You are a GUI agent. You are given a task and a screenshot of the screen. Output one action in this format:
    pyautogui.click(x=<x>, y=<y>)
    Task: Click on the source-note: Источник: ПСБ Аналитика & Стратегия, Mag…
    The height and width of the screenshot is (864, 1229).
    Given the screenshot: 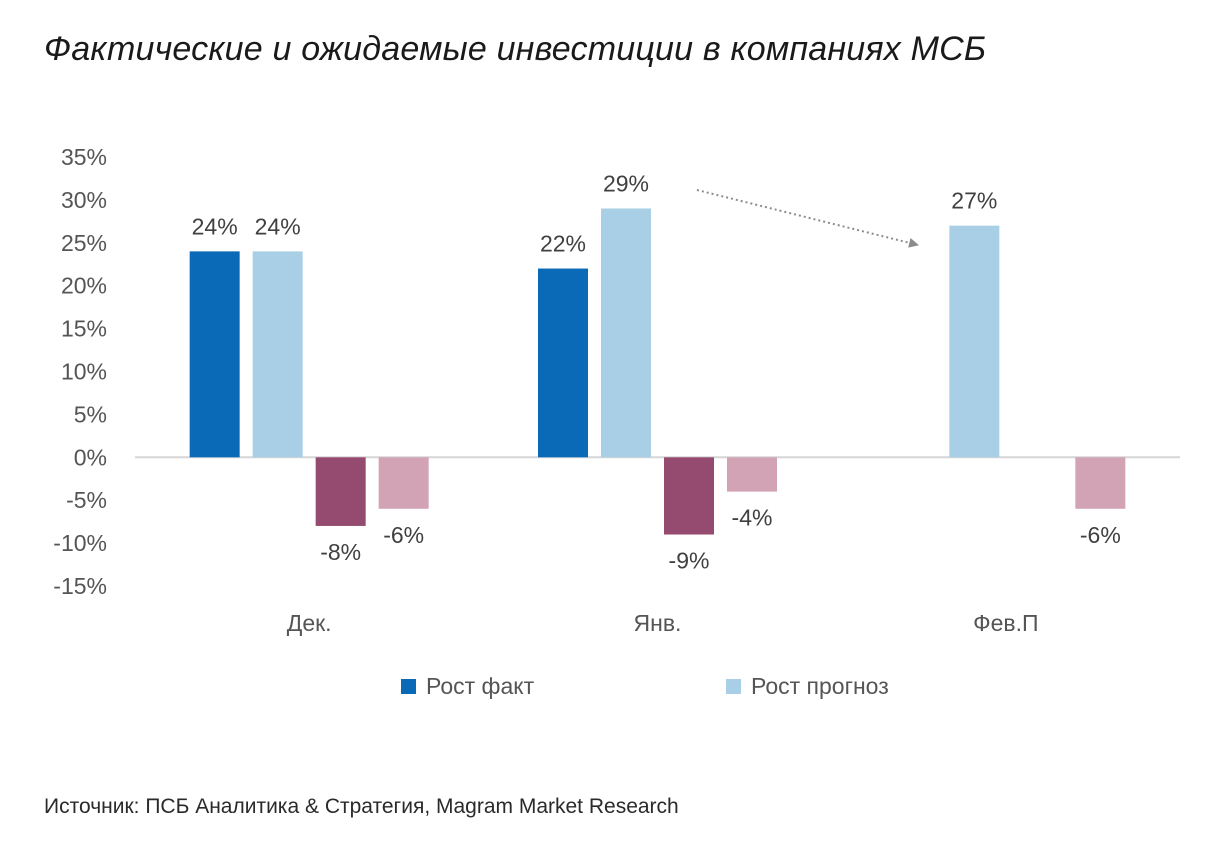 What is the action you would take?
    pyautogui.click(x=361, y=806)
    